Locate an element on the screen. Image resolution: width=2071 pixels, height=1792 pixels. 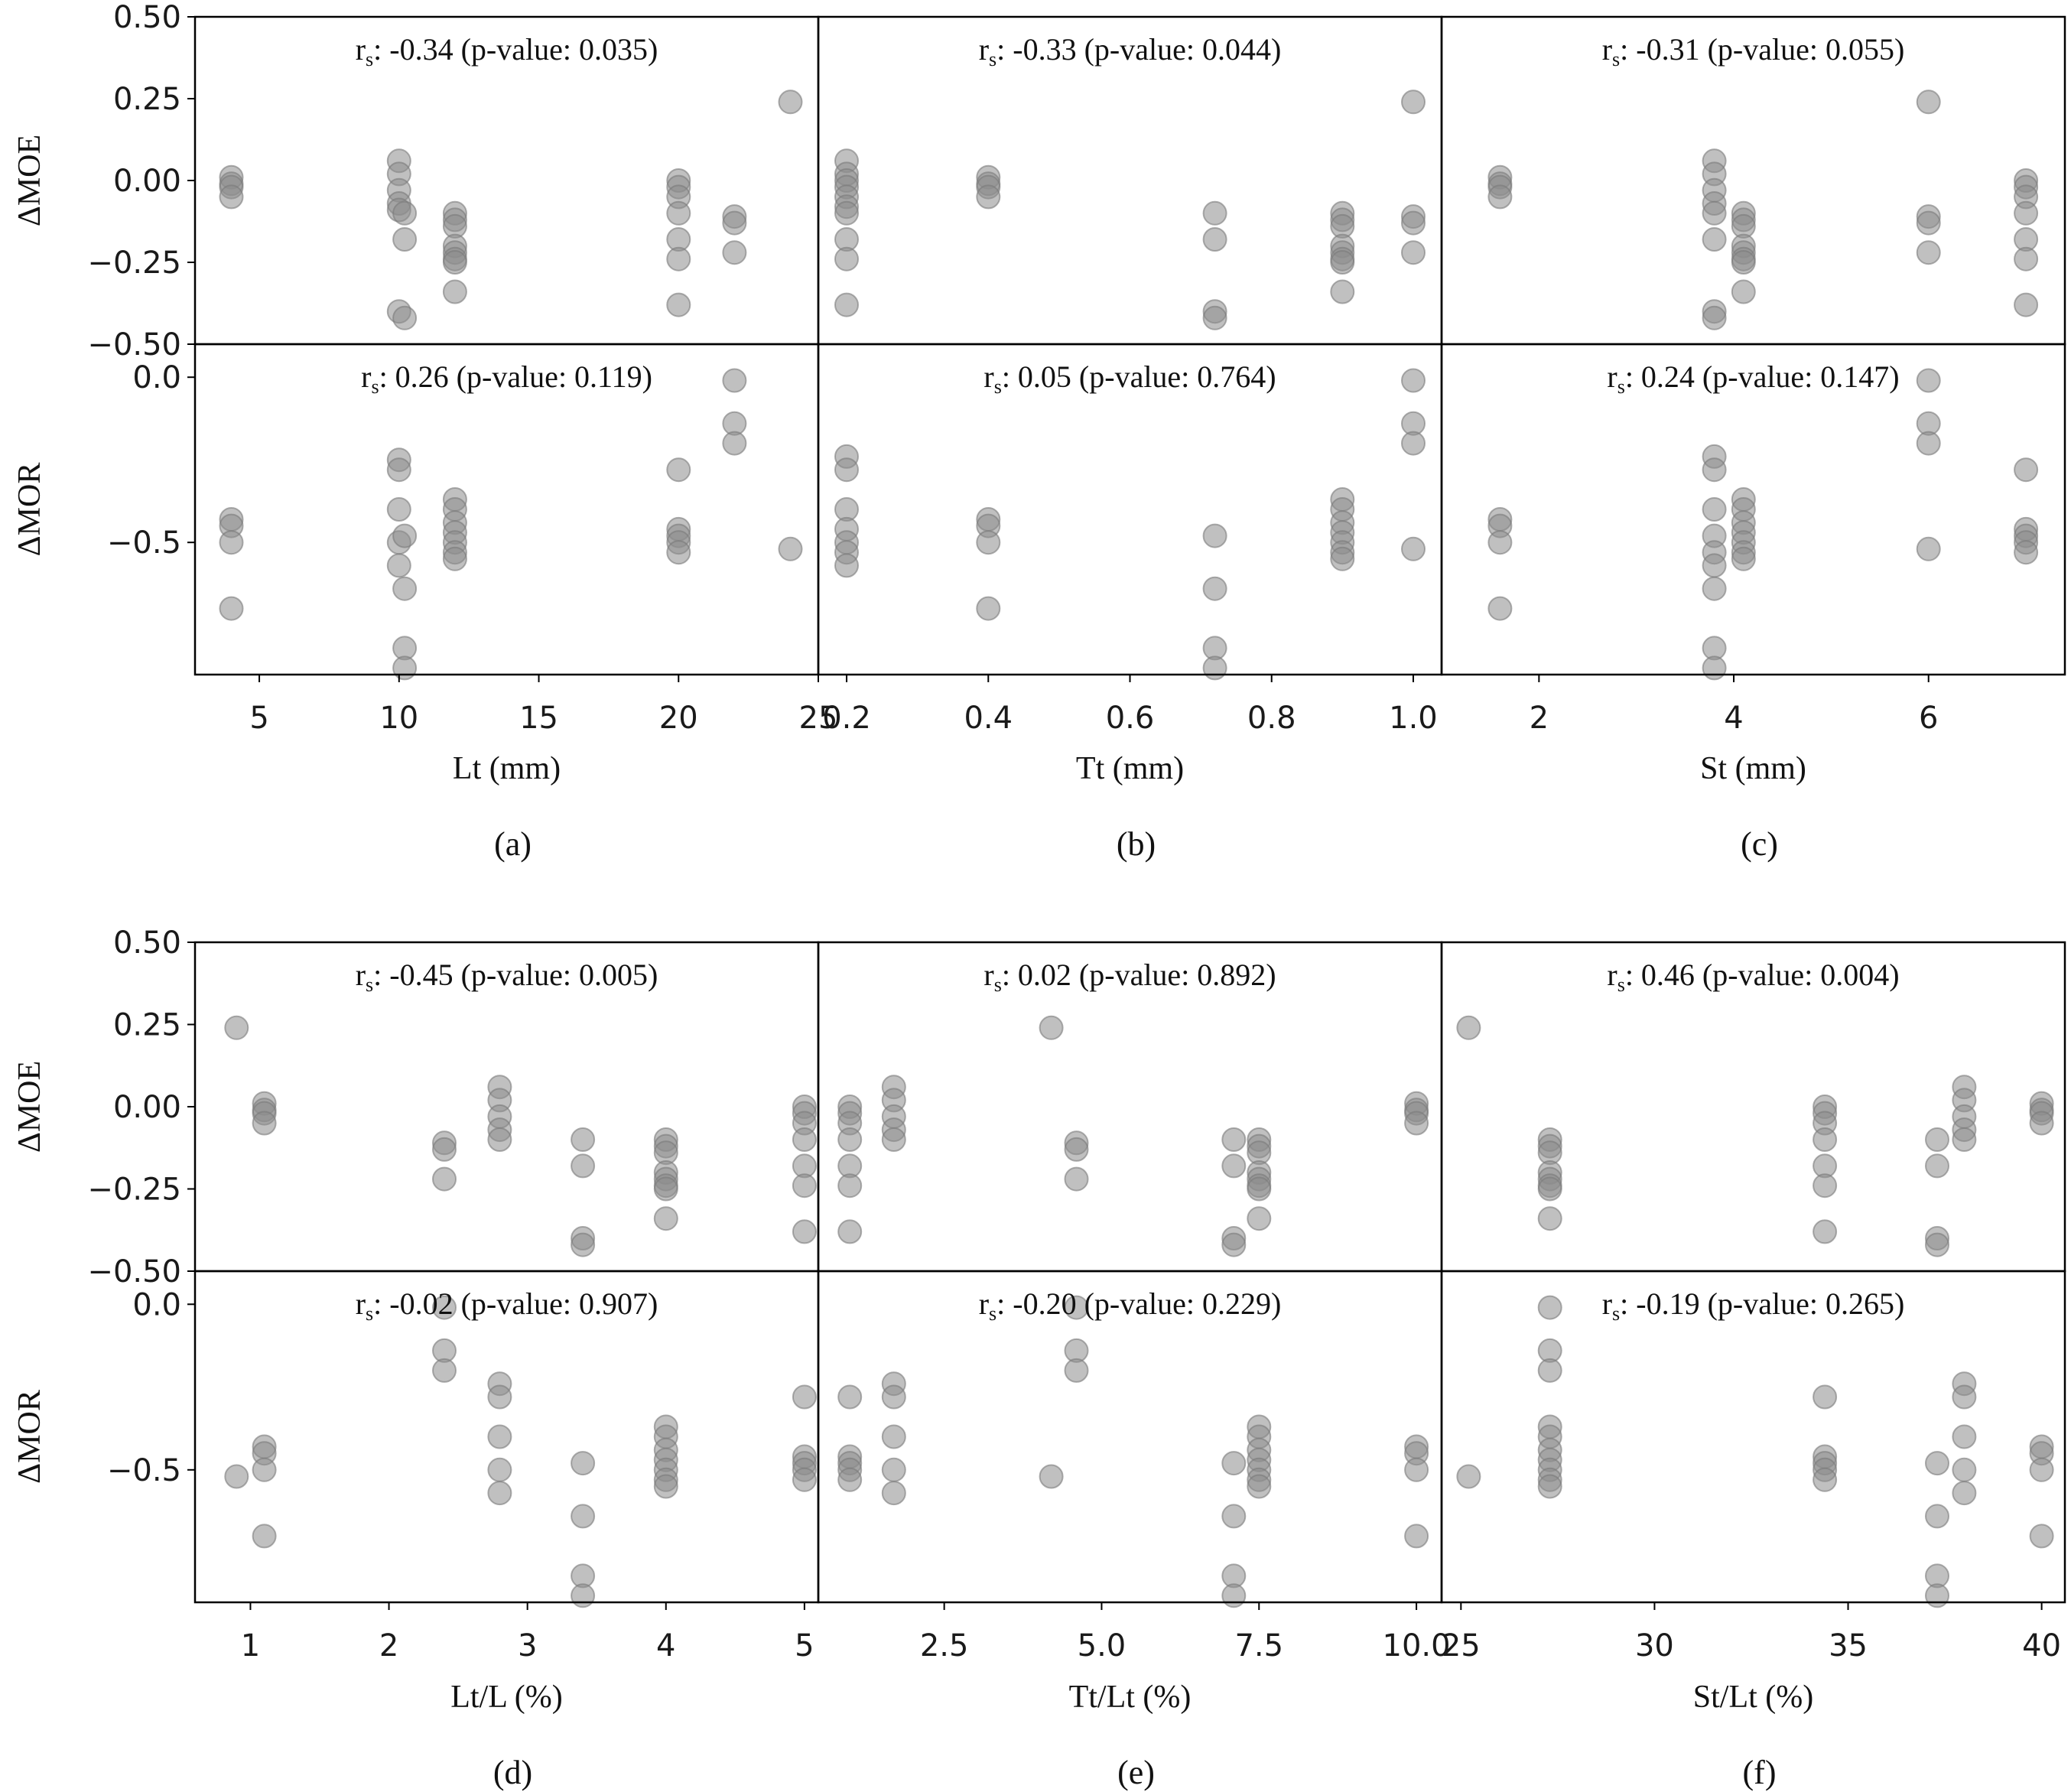
correlation-value: : 0.05 (p-value: 0.764) is located at coordinates (1139, 376).